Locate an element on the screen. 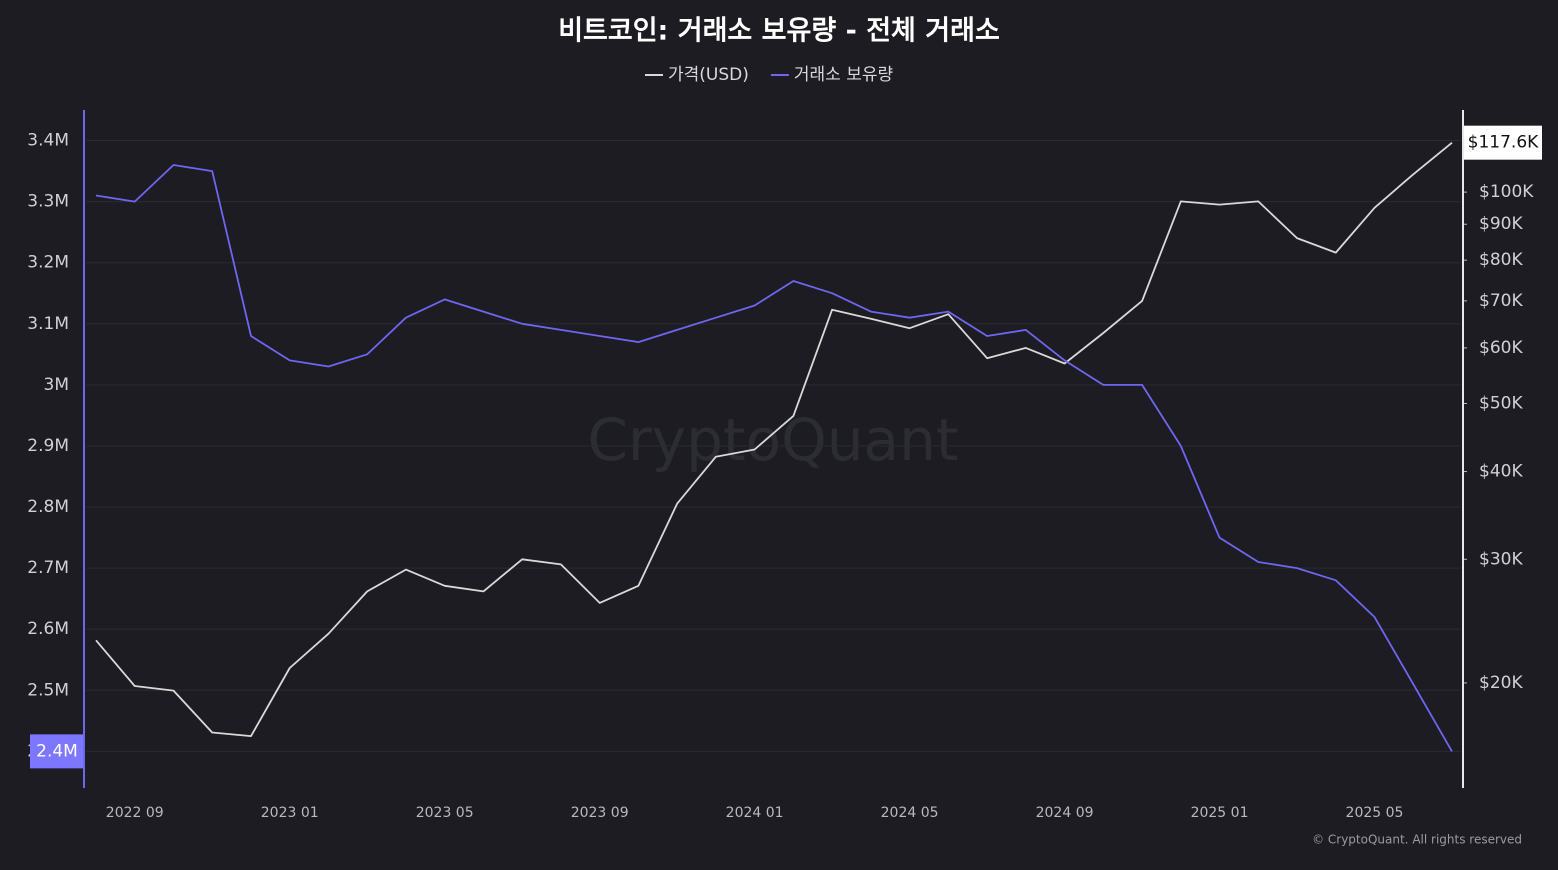  watermark: CryptoQuant is located at coordinates (772, 440).